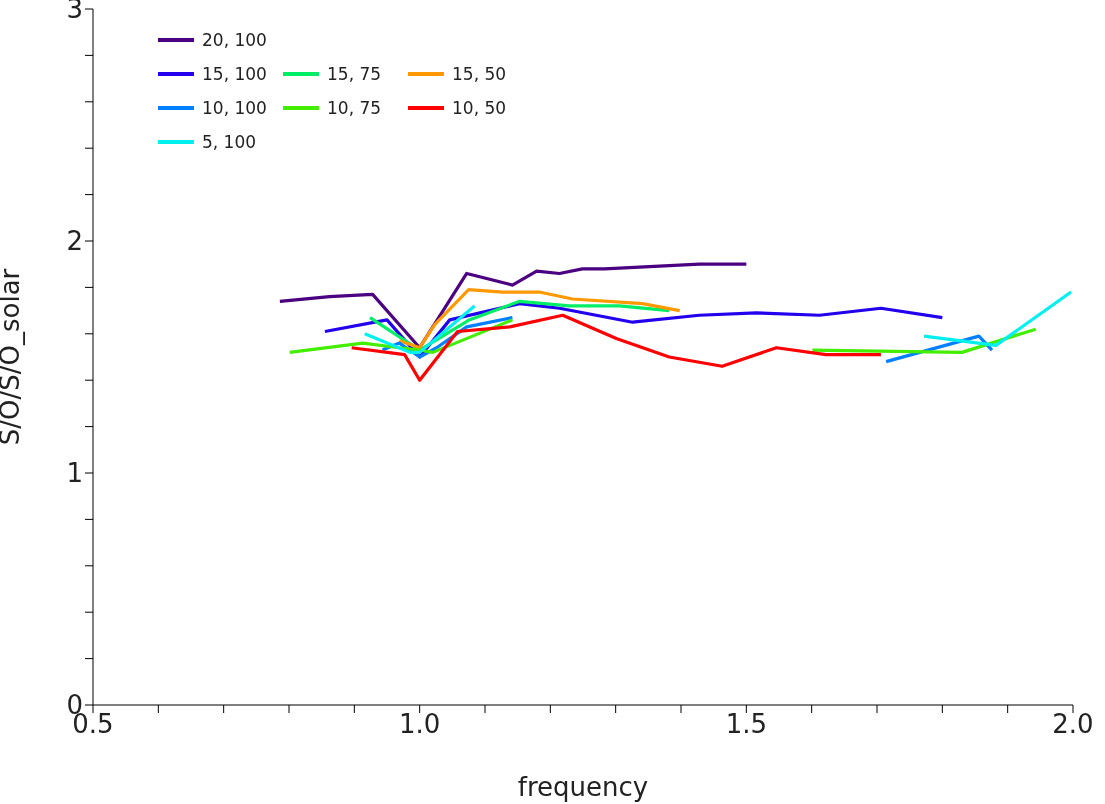  What do you see at coordinates (746, 724) in the screenshot?
I see `x-tick-label: 1.5` at bounding box center [746, 724].